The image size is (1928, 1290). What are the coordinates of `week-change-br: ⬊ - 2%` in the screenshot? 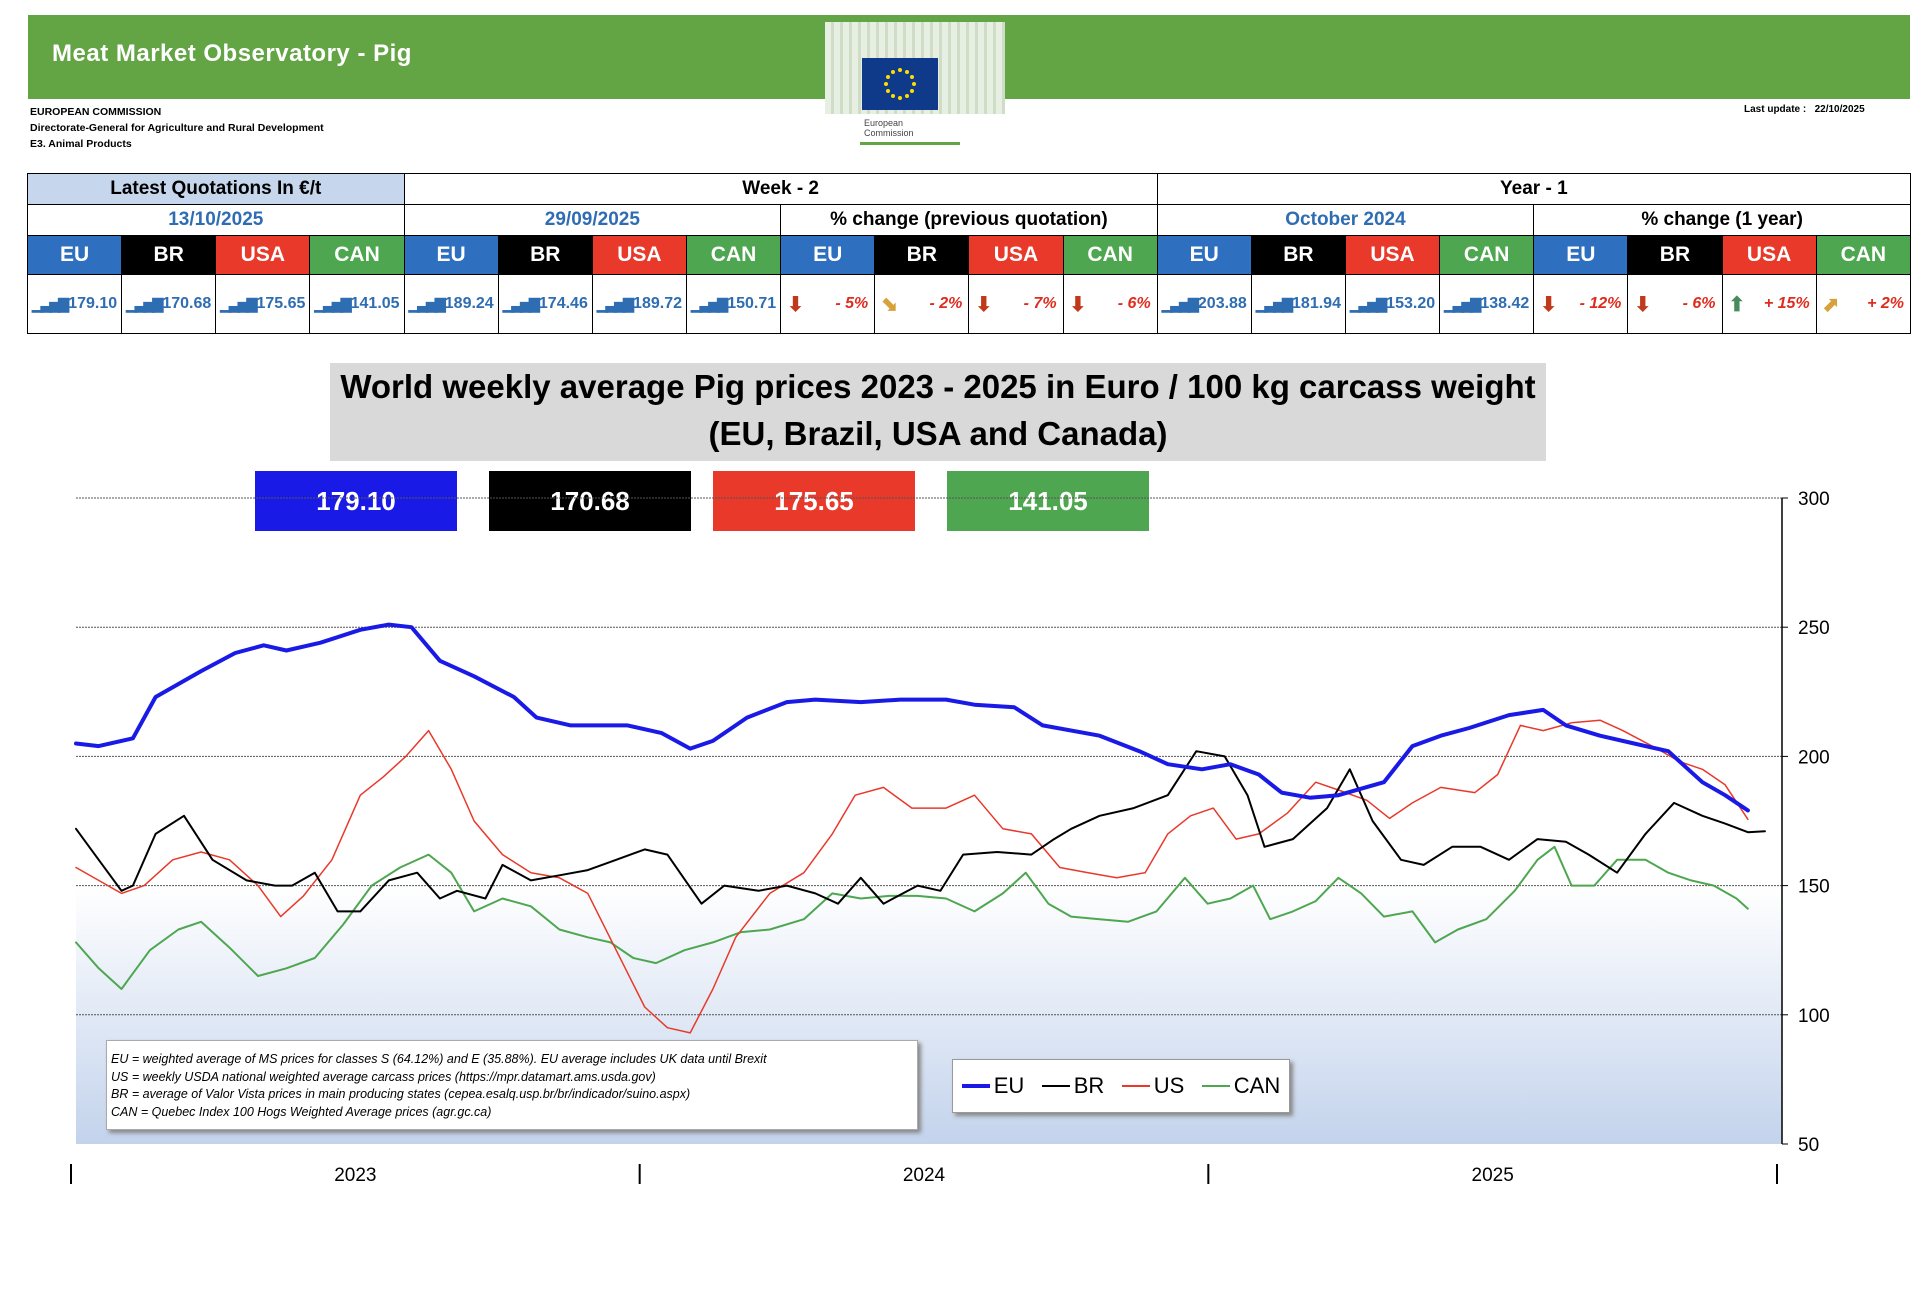 It's located at (922, 304).